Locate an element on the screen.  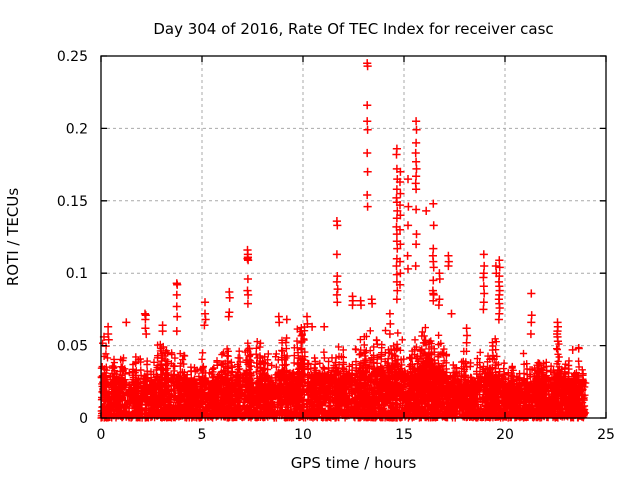
x-tick-label: 0 is located at coordinates (101, 435).